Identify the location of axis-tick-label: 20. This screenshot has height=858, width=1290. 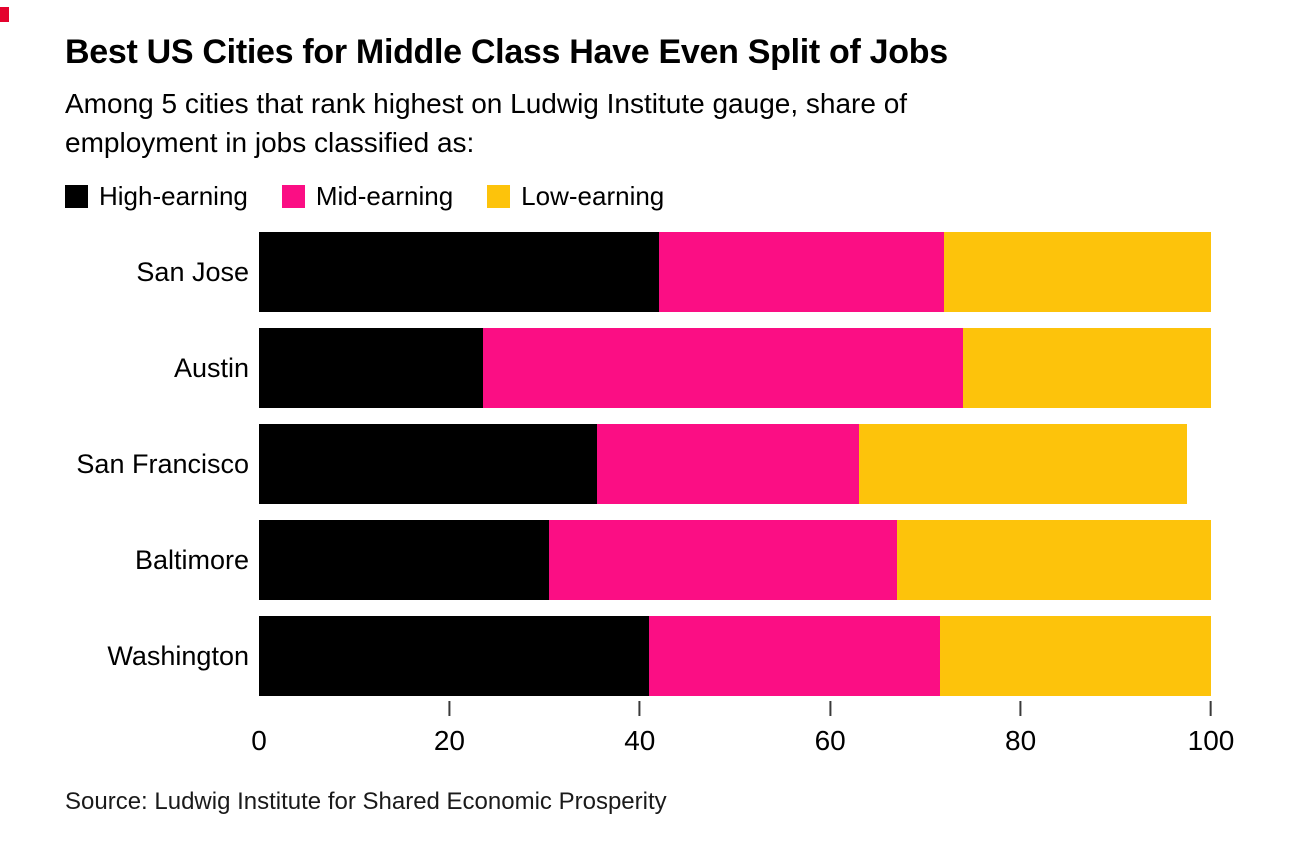
(449, 741).